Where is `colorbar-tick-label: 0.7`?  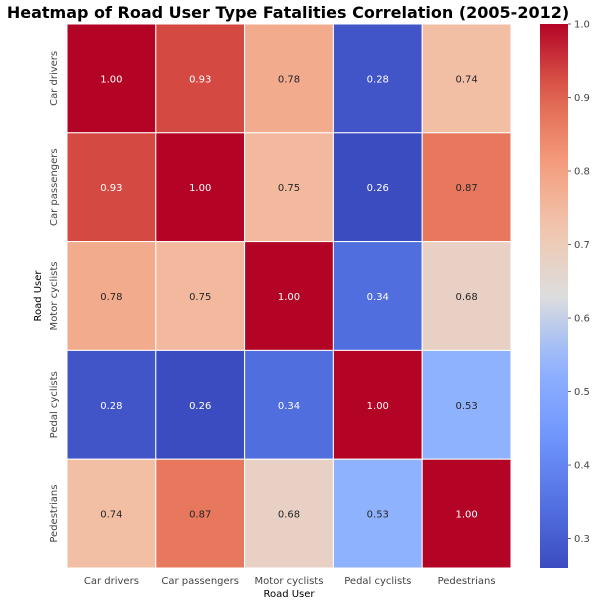 colorbar-tick-label: 0.7 is located at coordinates (582, 245).